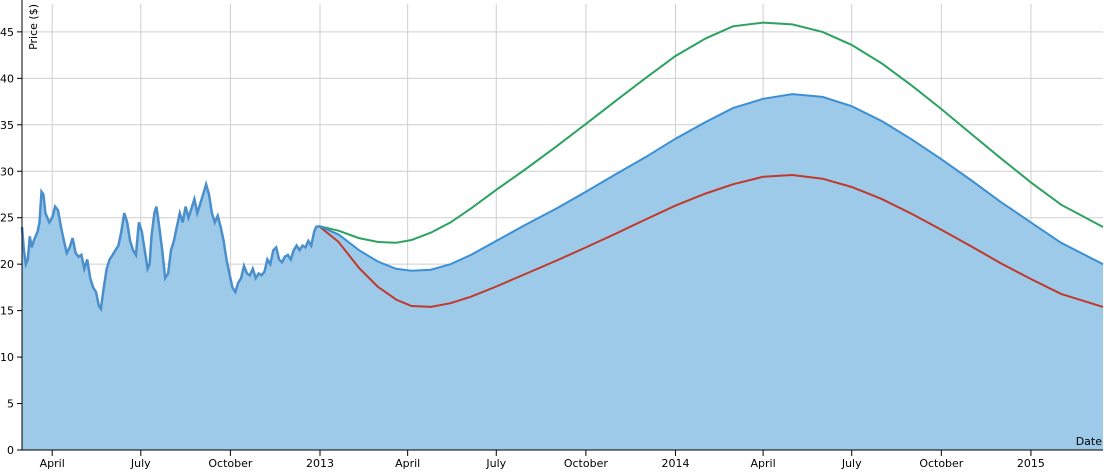 The width and height of the screenshot is (1104, 472). Describe the element at coordinates (1089, 441) in the screenshot. I see `x-axis-title: Date` at that location.